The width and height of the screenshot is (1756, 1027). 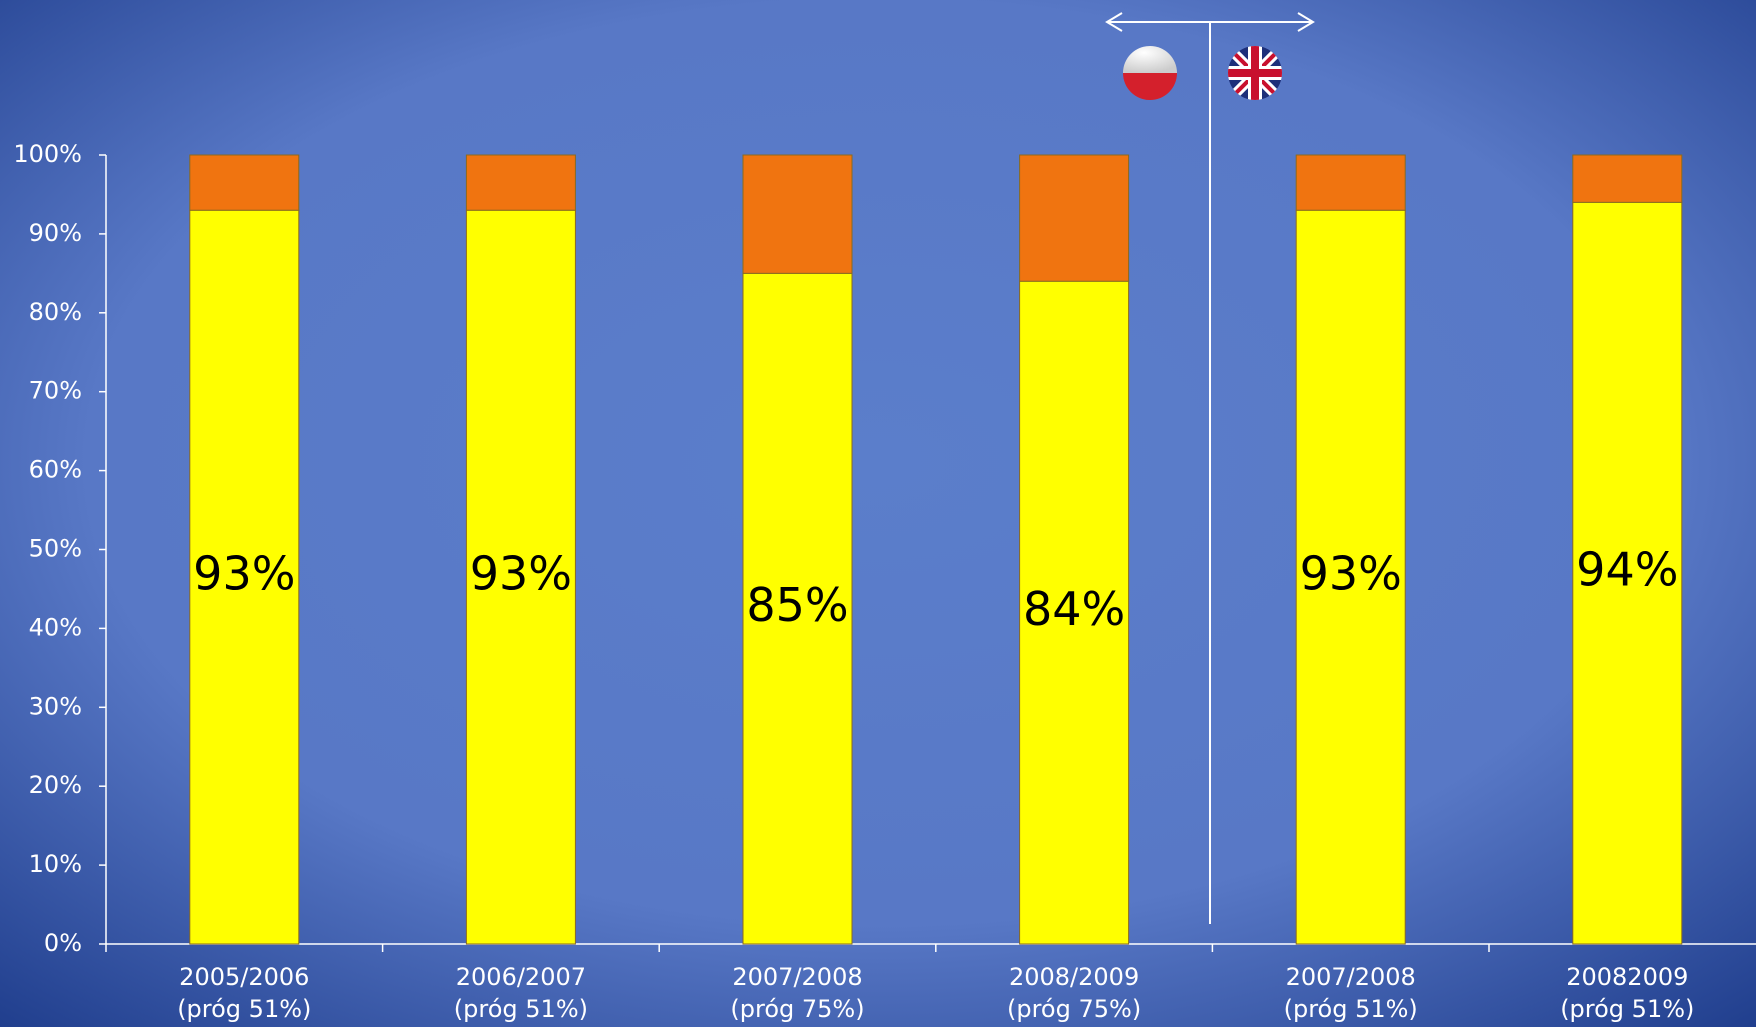 What do you see at coordinates (55, 706) in the screenshot?
I see `y-tick-label: 30%` at bounding box center [55, 706].